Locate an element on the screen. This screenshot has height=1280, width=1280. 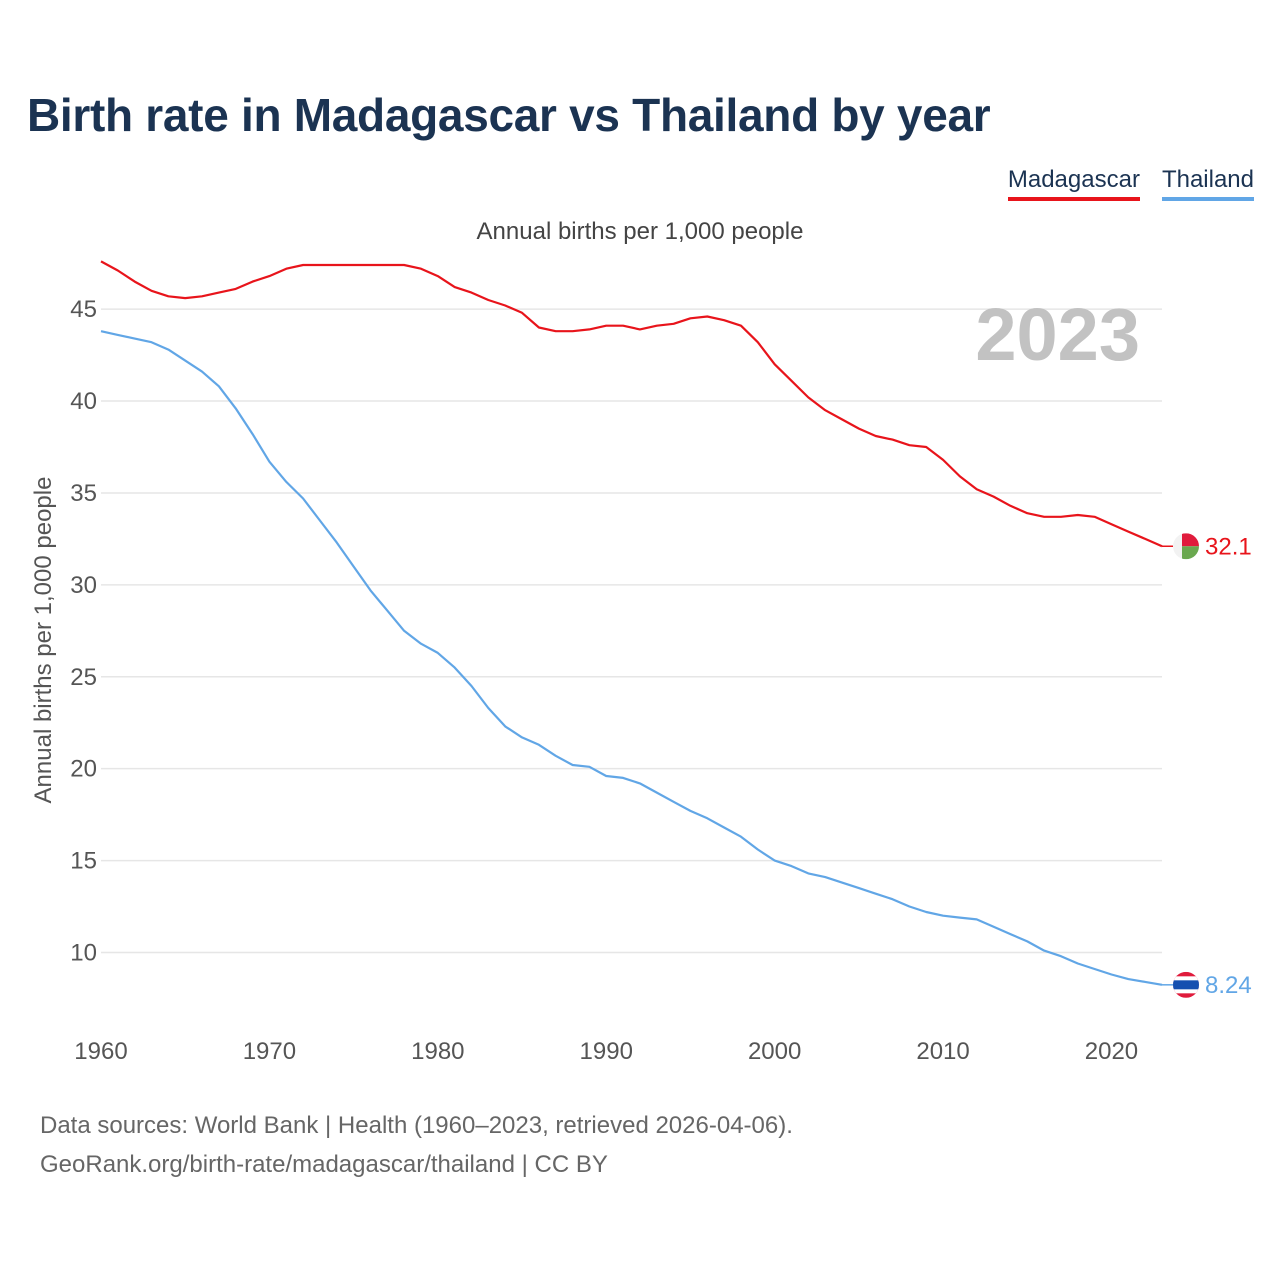
y-tick-label: 10 is located at coordinates (83, 952).